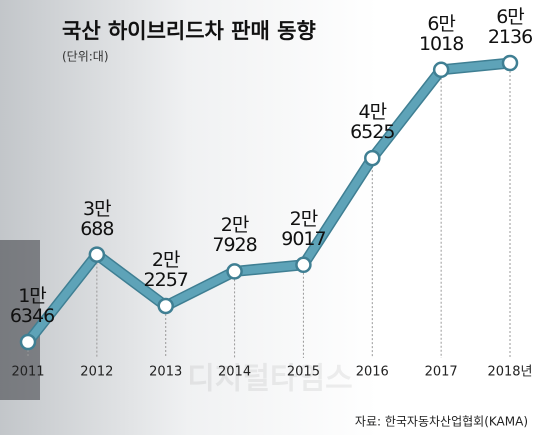 The width and height of the screenshot is (540, 435). I want to click on value-label: 6만 1018, so click(441, 33).